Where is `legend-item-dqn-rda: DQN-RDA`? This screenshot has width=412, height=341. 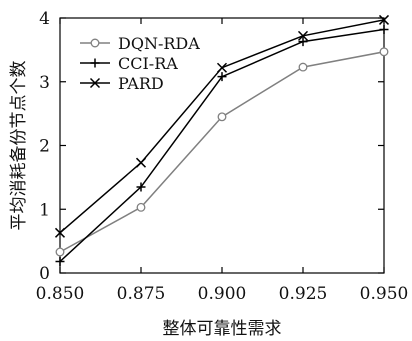
legend-item-dqn-rda: DQN-RDA is located at coordinates (140, 43).